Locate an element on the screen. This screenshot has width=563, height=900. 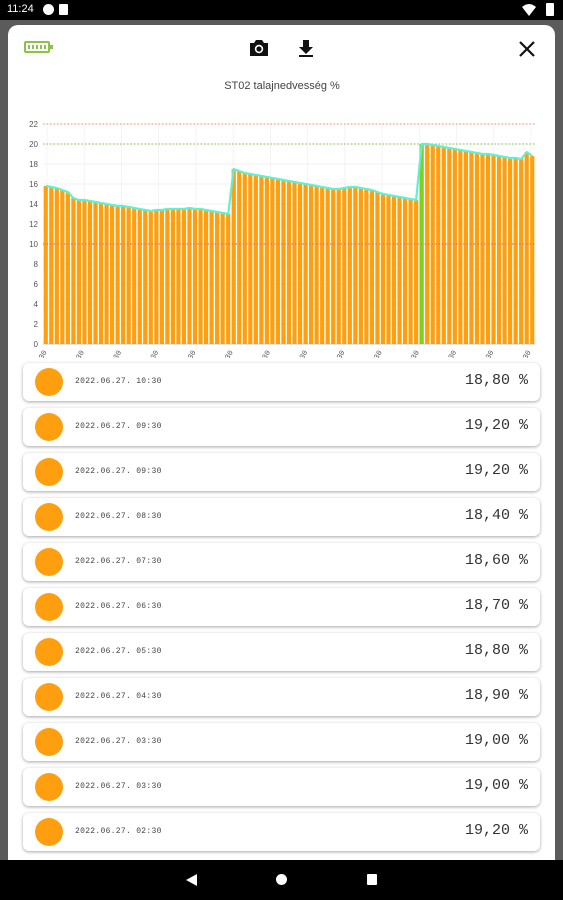
x-tick-label: 23:30 is located at coordinates (450, 353).